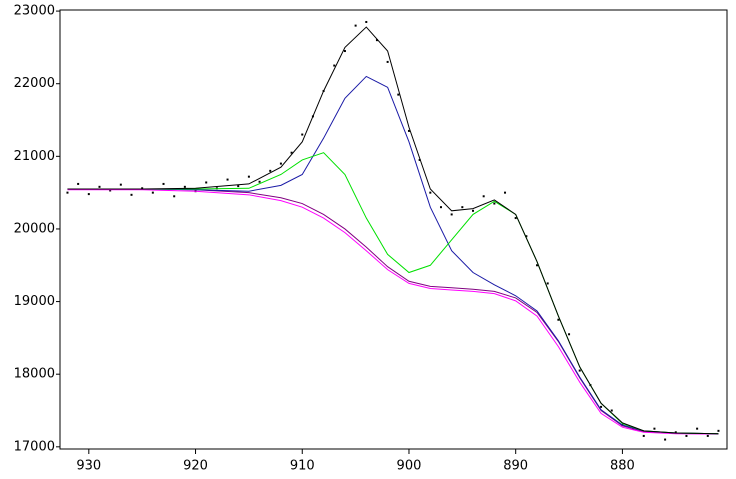 This screenshot has width=736, height=479. Describe the element at coordinates (515, 466) in the screenshot. I see `x-tick-label: 890` at that location.